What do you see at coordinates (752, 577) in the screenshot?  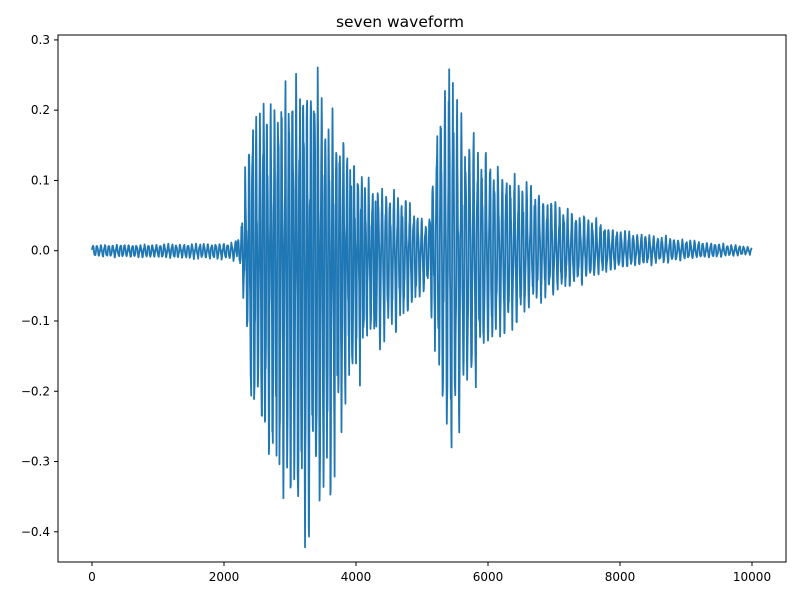 I see `x-tick-label: 10000` at bounding box center [752, 577].